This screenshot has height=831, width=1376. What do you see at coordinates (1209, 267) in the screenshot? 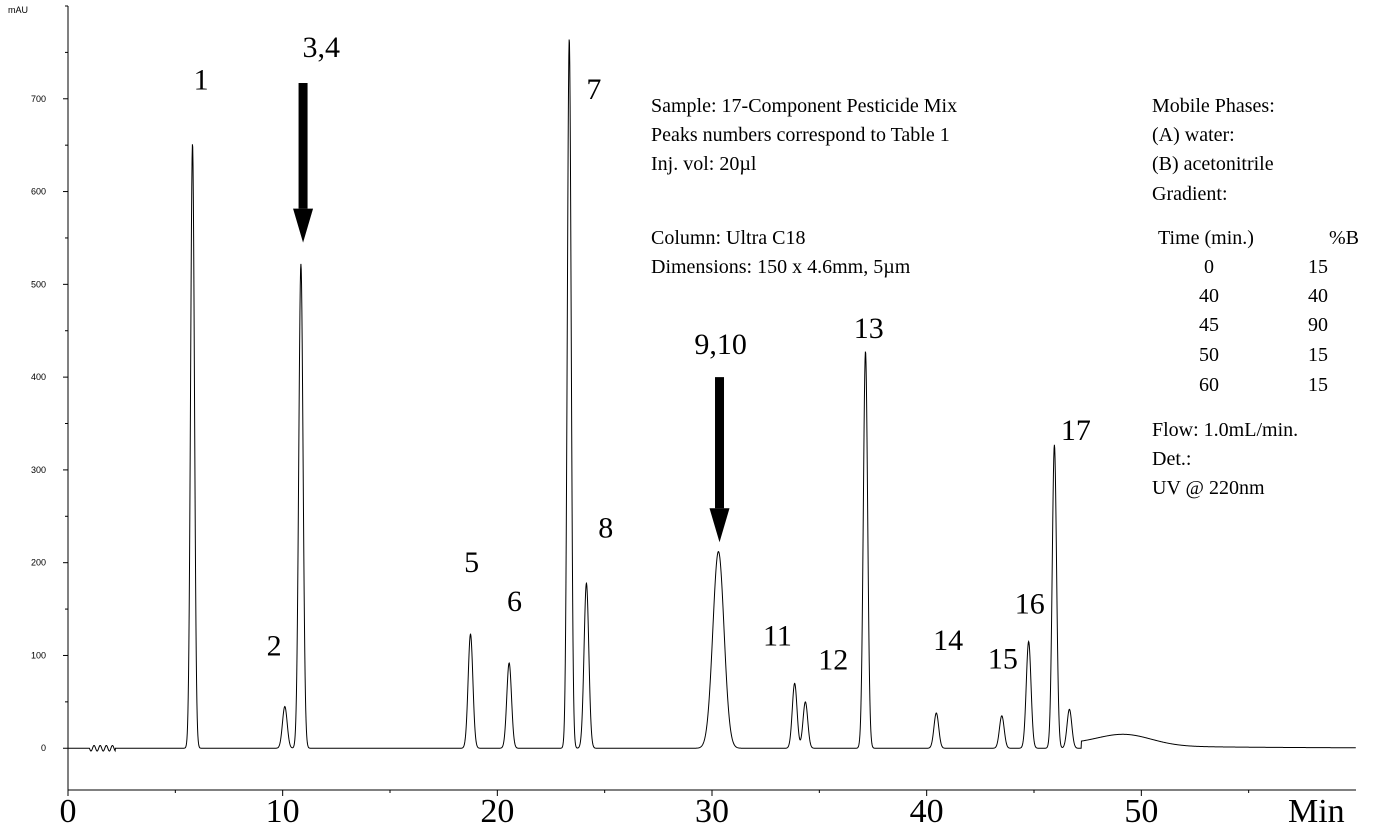
I see `gradient-row-time: 0` at bounding box center [1209, 267].